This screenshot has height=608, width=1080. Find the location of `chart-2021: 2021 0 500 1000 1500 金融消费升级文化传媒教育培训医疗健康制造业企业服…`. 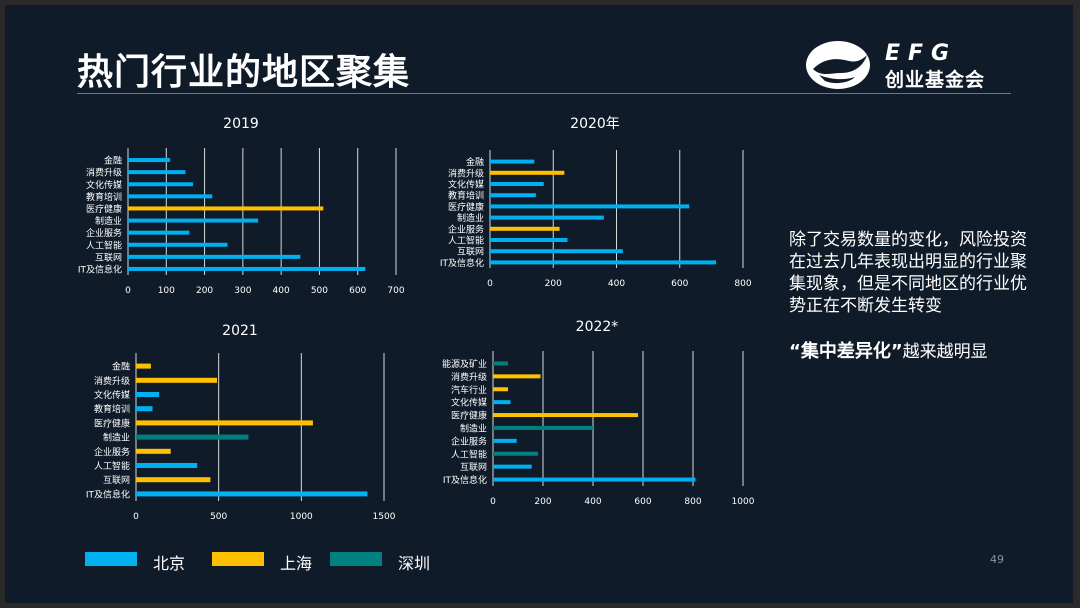

chart-2021: 2021 0 500 1000 1500 金融消费升级文化传媒教育培训医疗健康制造业企业服… is located at coordinates (241, 422).